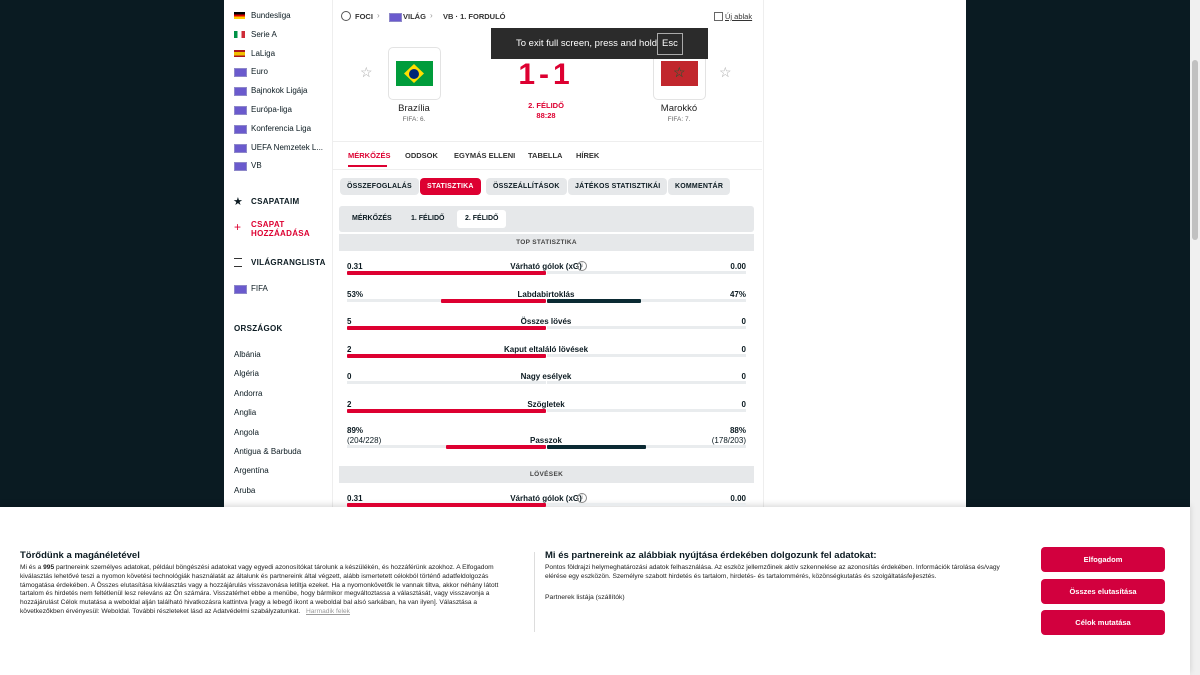 The height and width of the screenshot is (675, 1200). What do you see at coordinates (428, 218) in the screenshot?
I see `period-tab: 1. FÉLIDŐ` at bounding box center [428, 218].